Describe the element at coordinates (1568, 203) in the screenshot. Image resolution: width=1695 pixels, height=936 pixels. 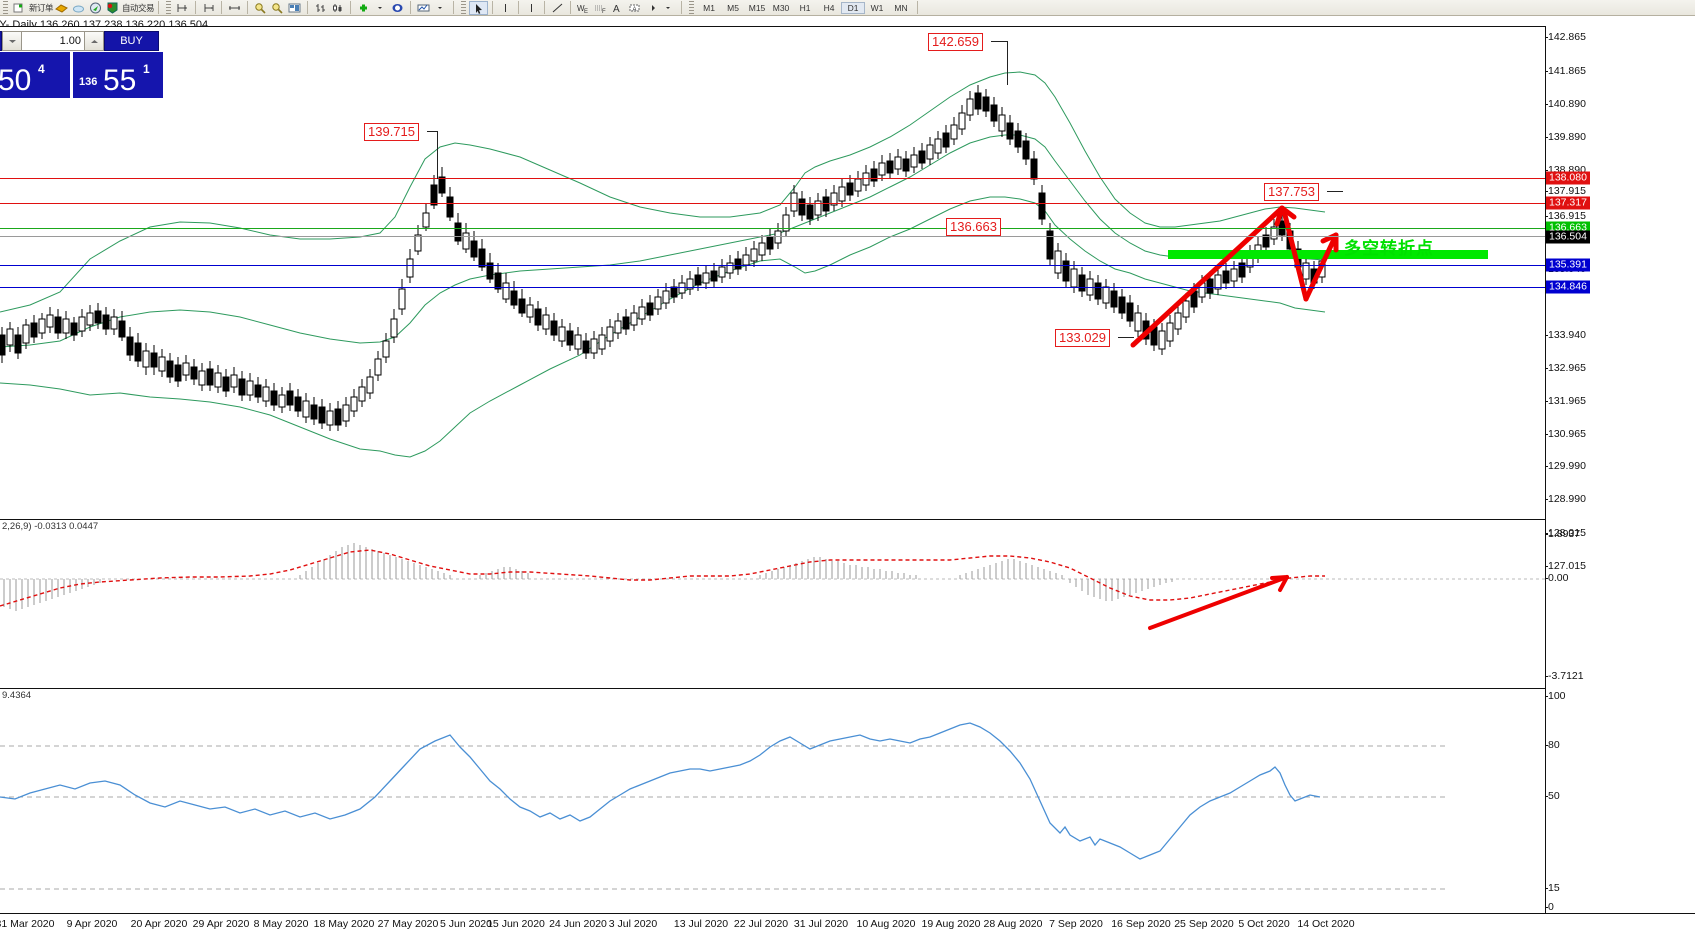
I see `price-tag-137317: 137.317` at that location.